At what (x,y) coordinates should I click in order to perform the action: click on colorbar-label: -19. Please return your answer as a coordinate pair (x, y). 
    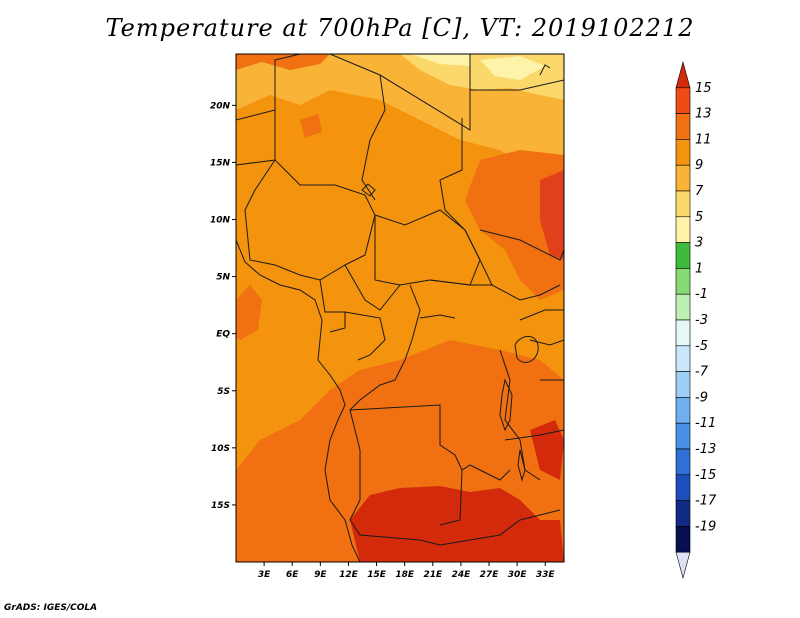
    Looking at the image, I should click on (705, 526).